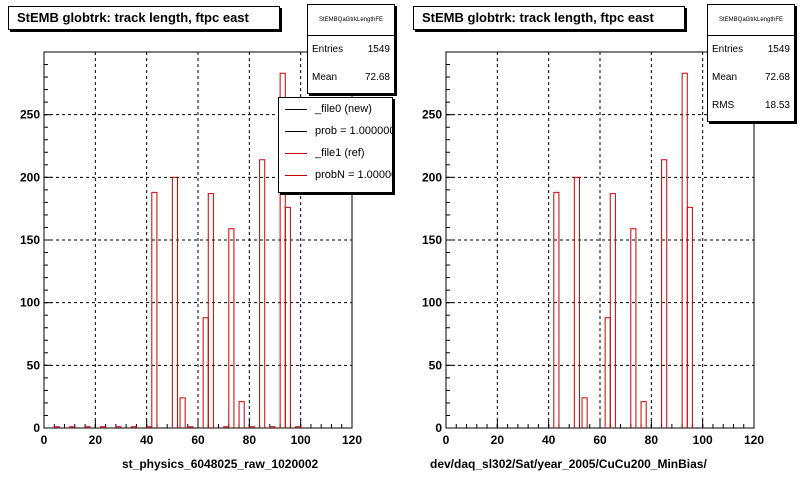  Describe the element at coordinates (328, 49) in the screenshot. I see `stats-entries-label-left: Entries` at that location.